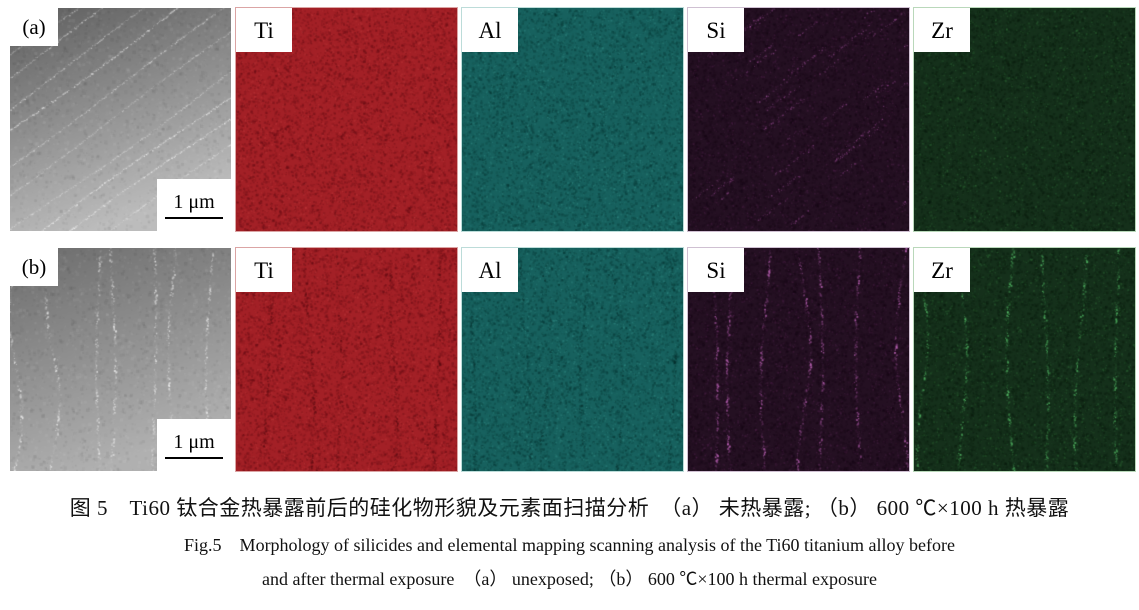  I want to click on element-label-a-si: Si, so click(716, 30).